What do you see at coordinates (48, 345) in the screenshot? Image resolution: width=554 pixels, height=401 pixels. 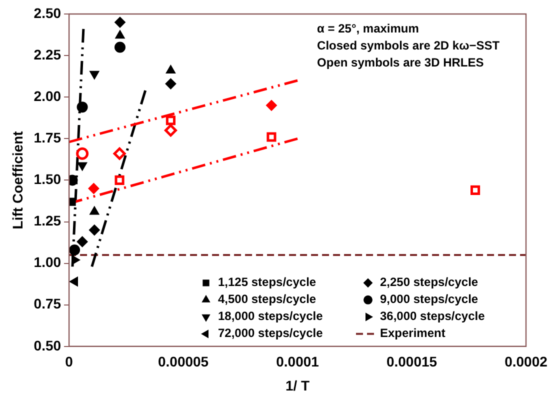 I see `y-tick-label: 0.50` at bounding box center [48, 345].